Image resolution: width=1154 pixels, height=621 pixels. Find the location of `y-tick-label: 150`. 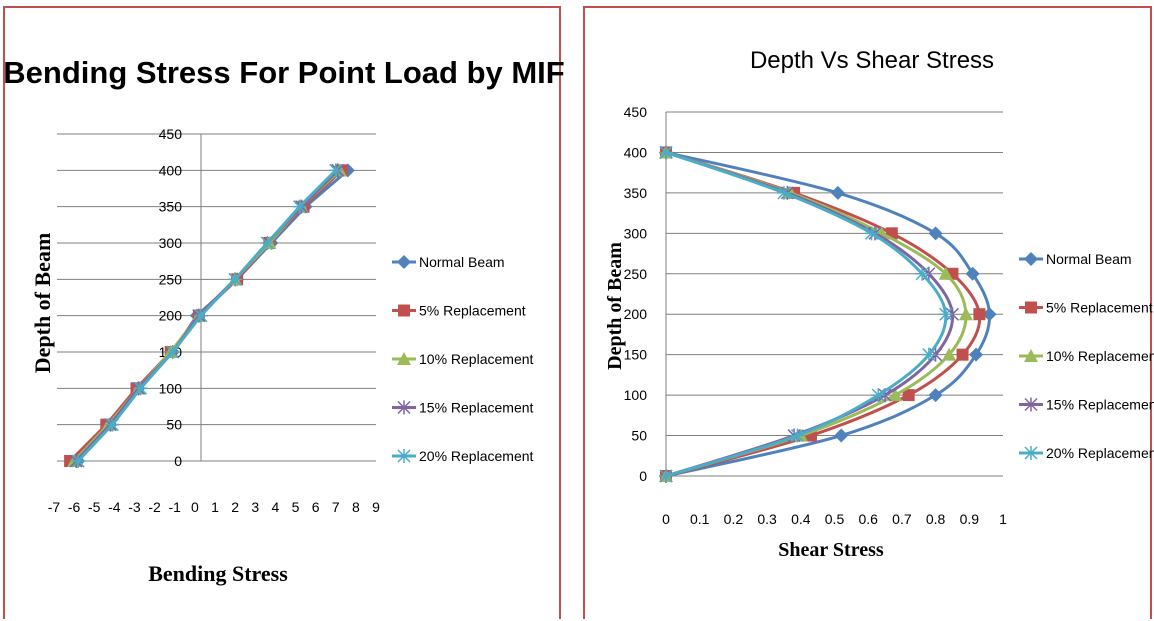

y-tick-label: 150 is located at coordinates (636, 355).